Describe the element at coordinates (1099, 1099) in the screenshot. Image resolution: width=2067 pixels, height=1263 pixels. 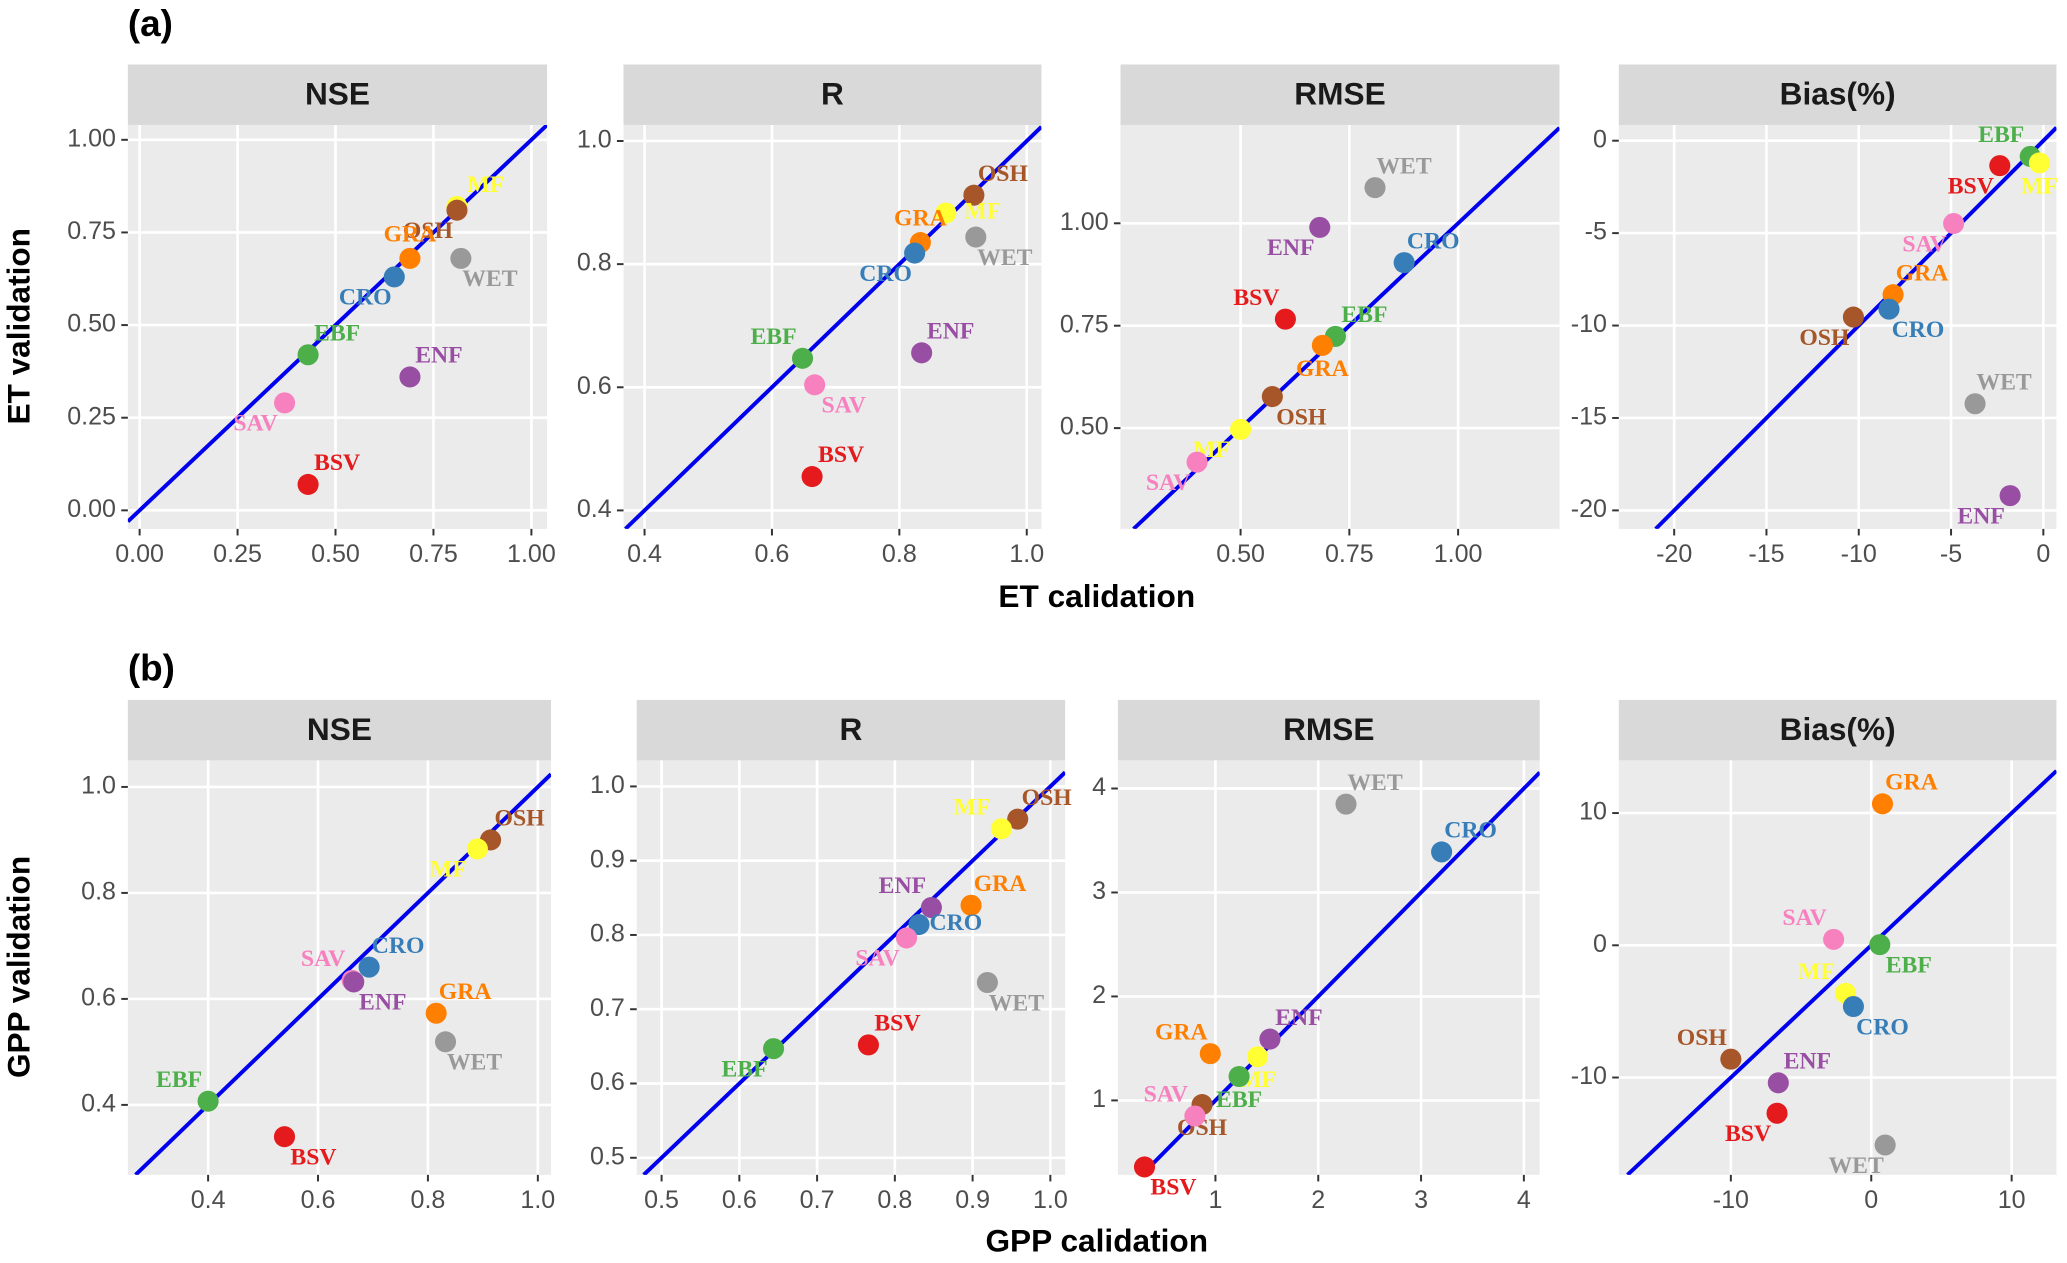
I see `y-tick-label: 1` at that location.